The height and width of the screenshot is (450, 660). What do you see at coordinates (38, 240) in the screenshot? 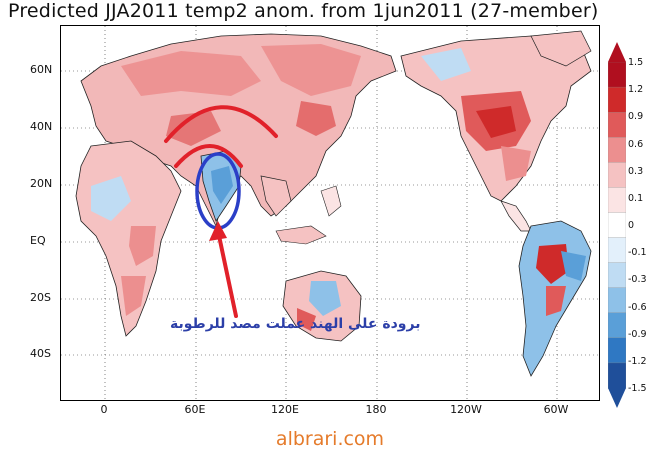
I see `lat-label-eq: EQ` at bounding box center [38, 240].